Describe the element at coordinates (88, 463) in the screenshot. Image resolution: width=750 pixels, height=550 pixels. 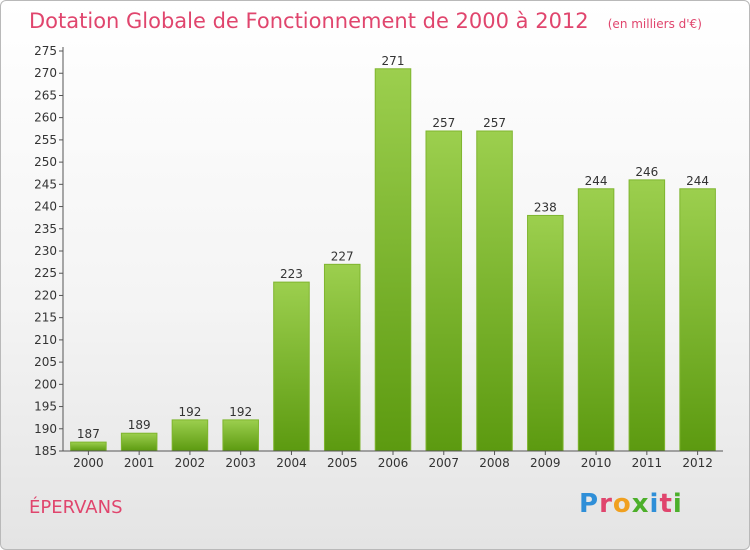
I see `x-tick-label: 2000` at that location.